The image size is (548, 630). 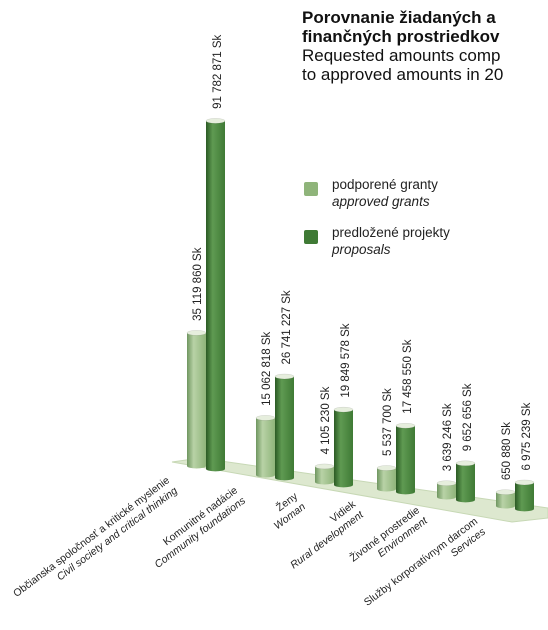 I want to click on legend-label-approved: podporené granty, so click(x=385, y=184).